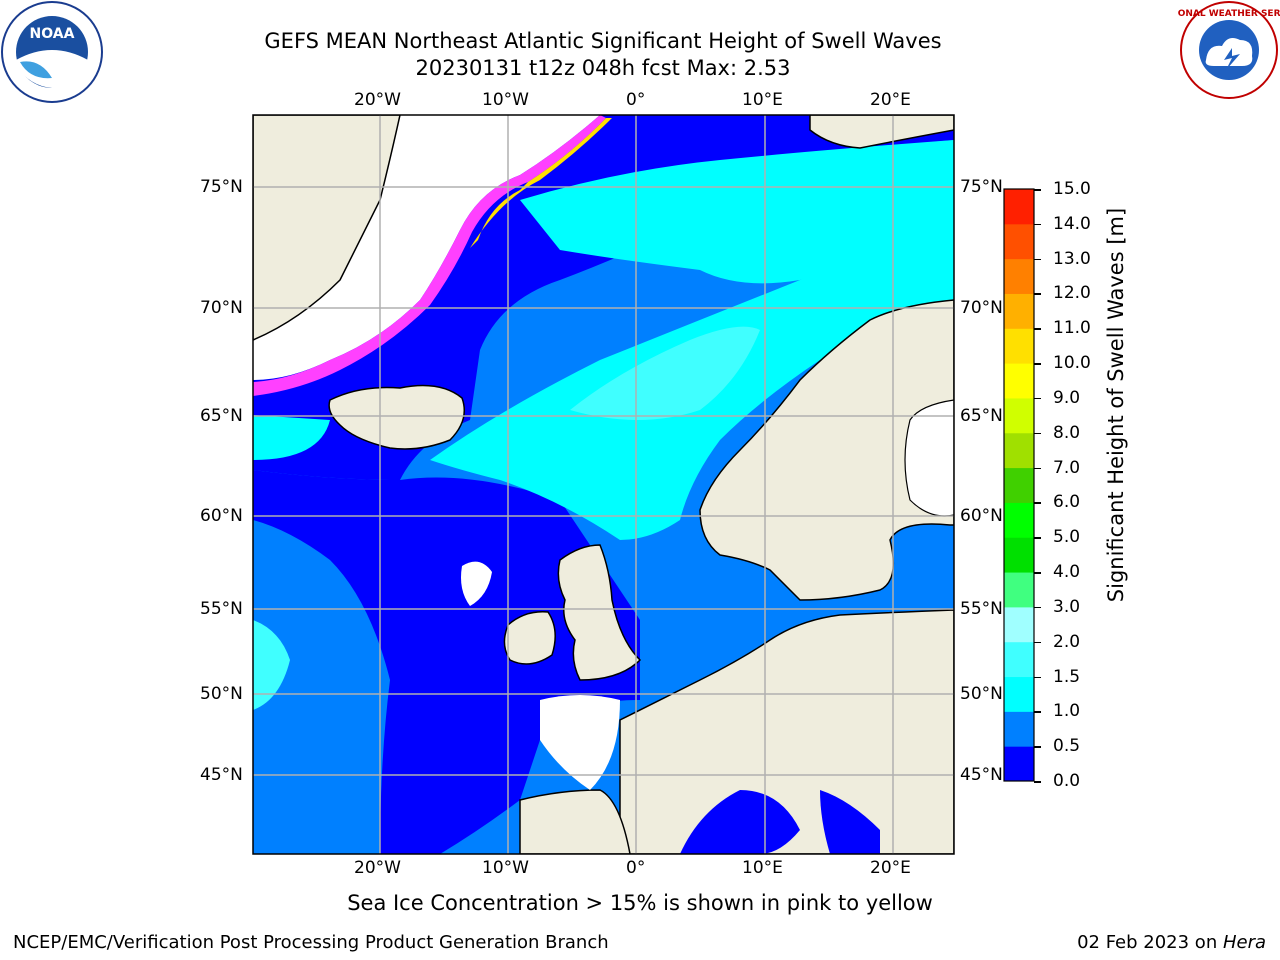 The width and height of the screenshot is (1280, 960). What do you see at coordinates (636, 100) in the screenshot?
I see `lon-label-top-0: 0°` at bounding box center [636, 100].